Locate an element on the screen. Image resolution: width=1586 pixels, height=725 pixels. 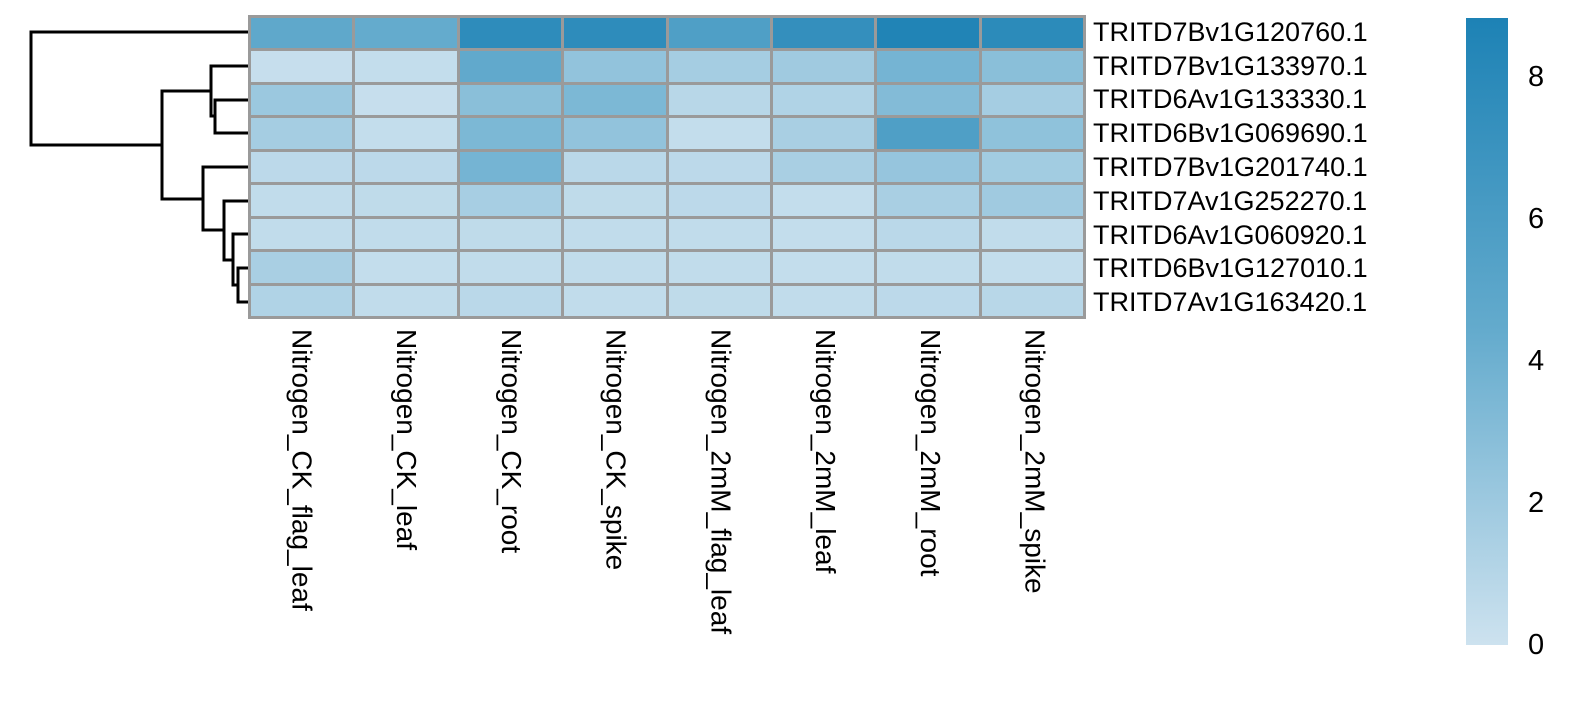
row-label: TRITD7Bv1G120760.1 is located at coordinates (1230, 31).